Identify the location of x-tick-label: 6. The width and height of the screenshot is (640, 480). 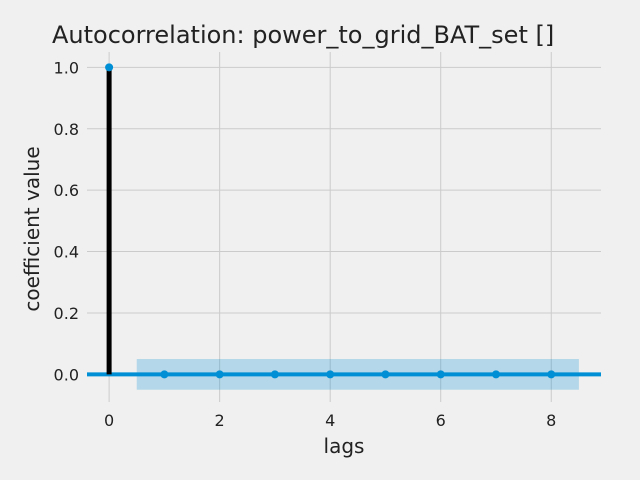
(441, 420).